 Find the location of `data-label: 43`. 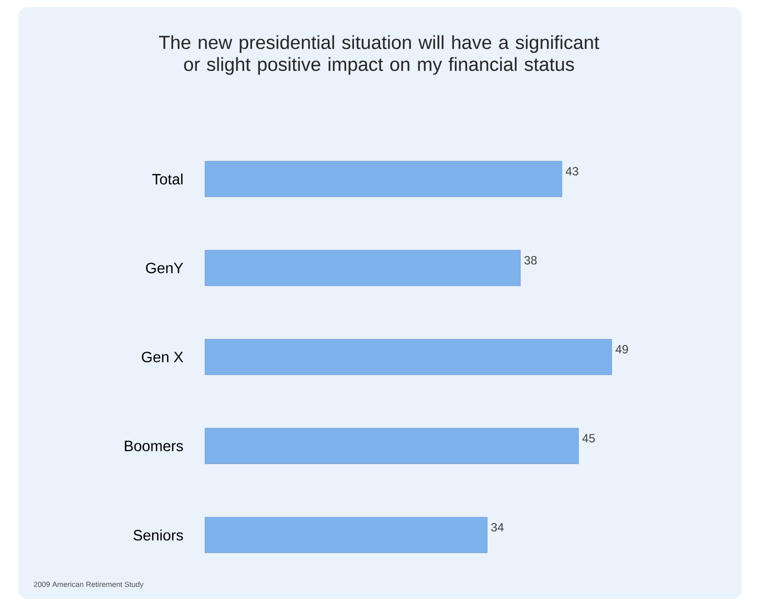

data-label: 43 is located at coordinates (572, 171).